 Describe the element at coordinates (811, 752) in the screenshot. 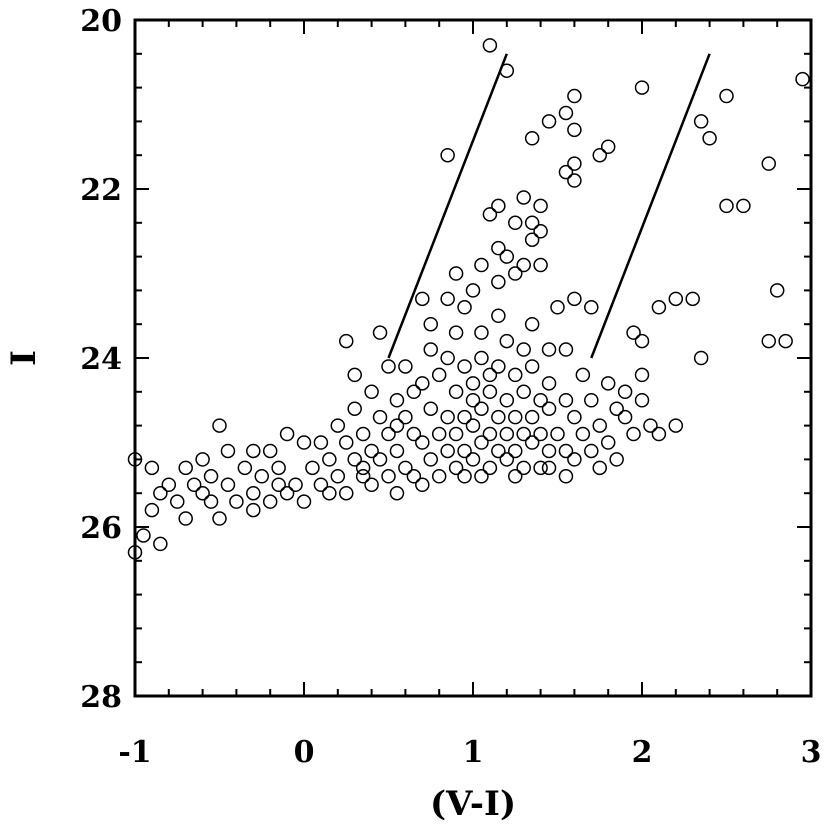

I see `x-tick-label: 3` at that location.